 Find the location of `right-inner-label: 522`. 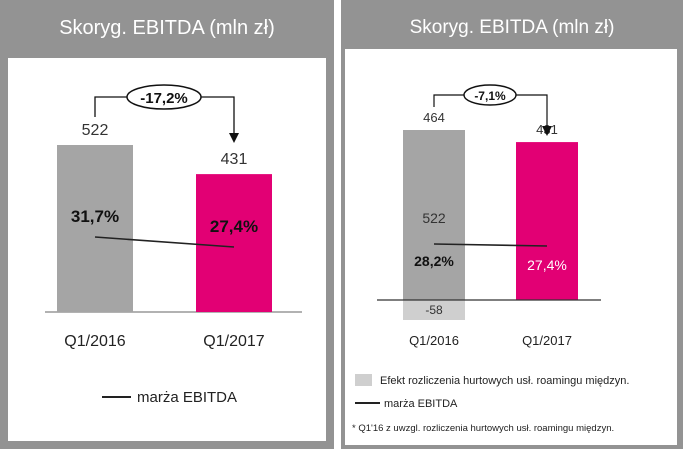

right-inner-label: 522 is located at coordinates (434, 218).